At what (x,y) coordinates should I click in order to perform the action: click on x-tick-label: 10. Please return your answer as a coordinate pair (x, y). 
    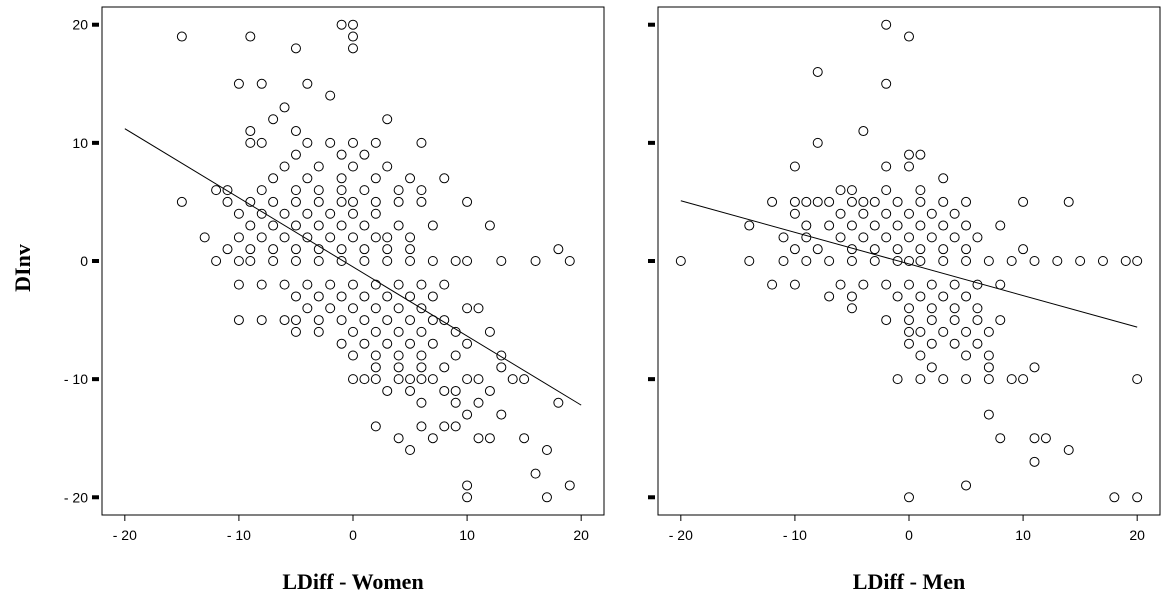
    Looking at the image, I should click on (467, 535).